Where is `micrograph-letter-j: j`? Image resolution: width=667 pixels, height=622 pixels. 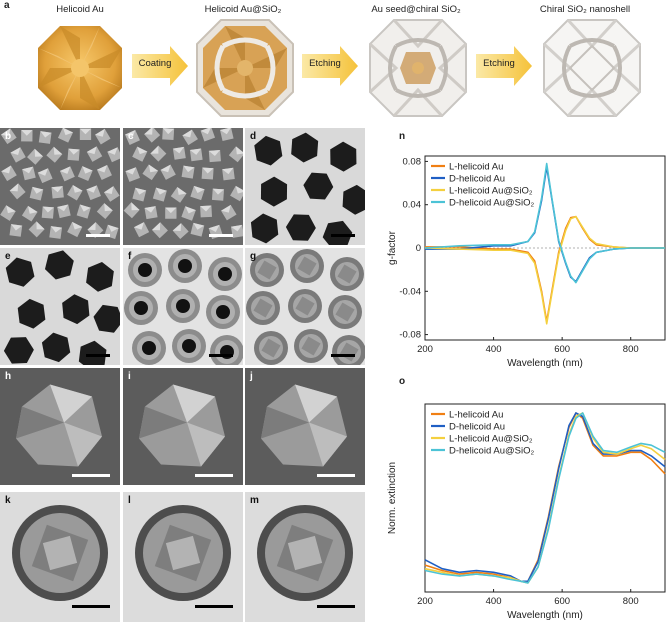
micrograph-letter-j: j is located at coordinates (251, 376).